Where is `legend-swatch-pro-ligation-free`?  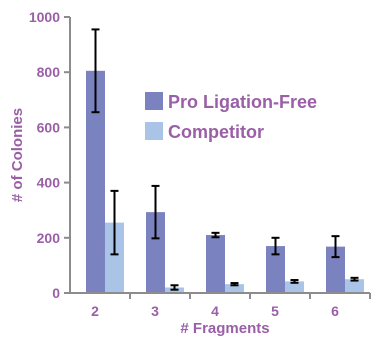
legend-swatch-pro-ligation-free is located at coordinates (154, 101).